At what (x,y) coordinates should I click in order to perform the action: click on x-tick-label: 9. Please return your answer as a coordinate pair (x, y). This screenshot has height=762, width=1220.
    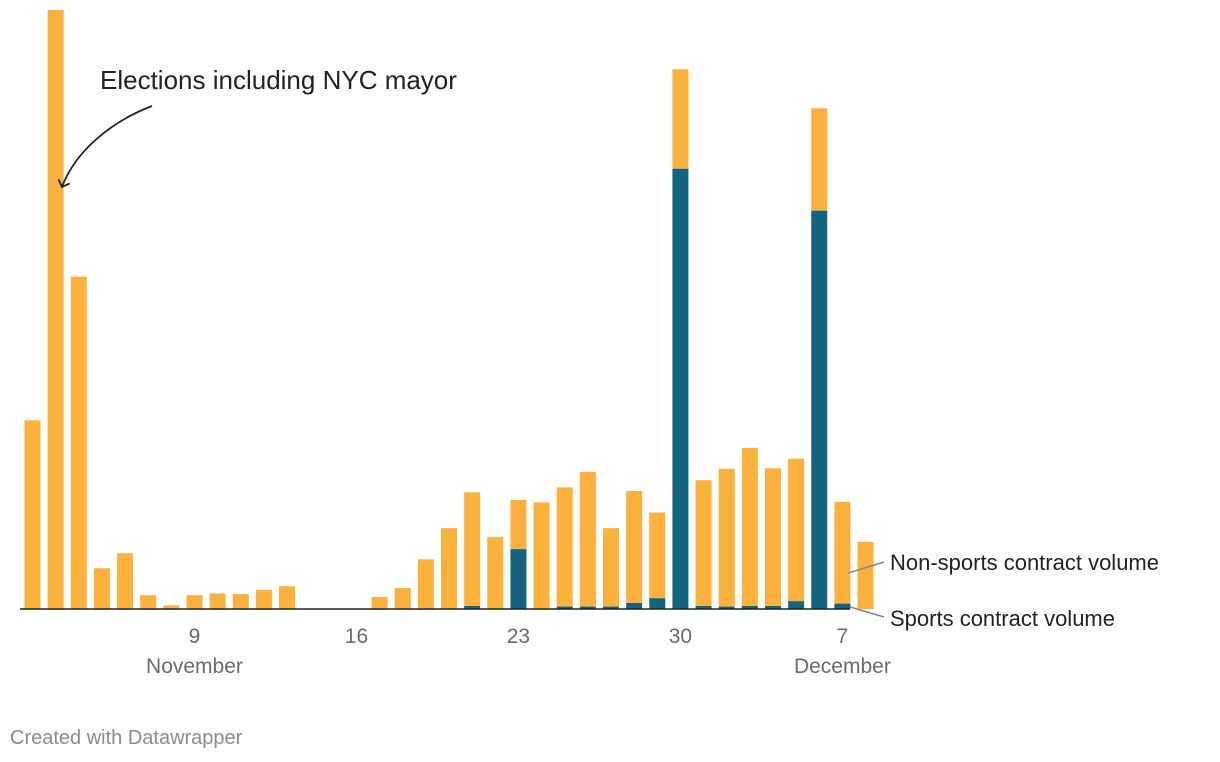
    Looking at the image, I should click on (195, 636).